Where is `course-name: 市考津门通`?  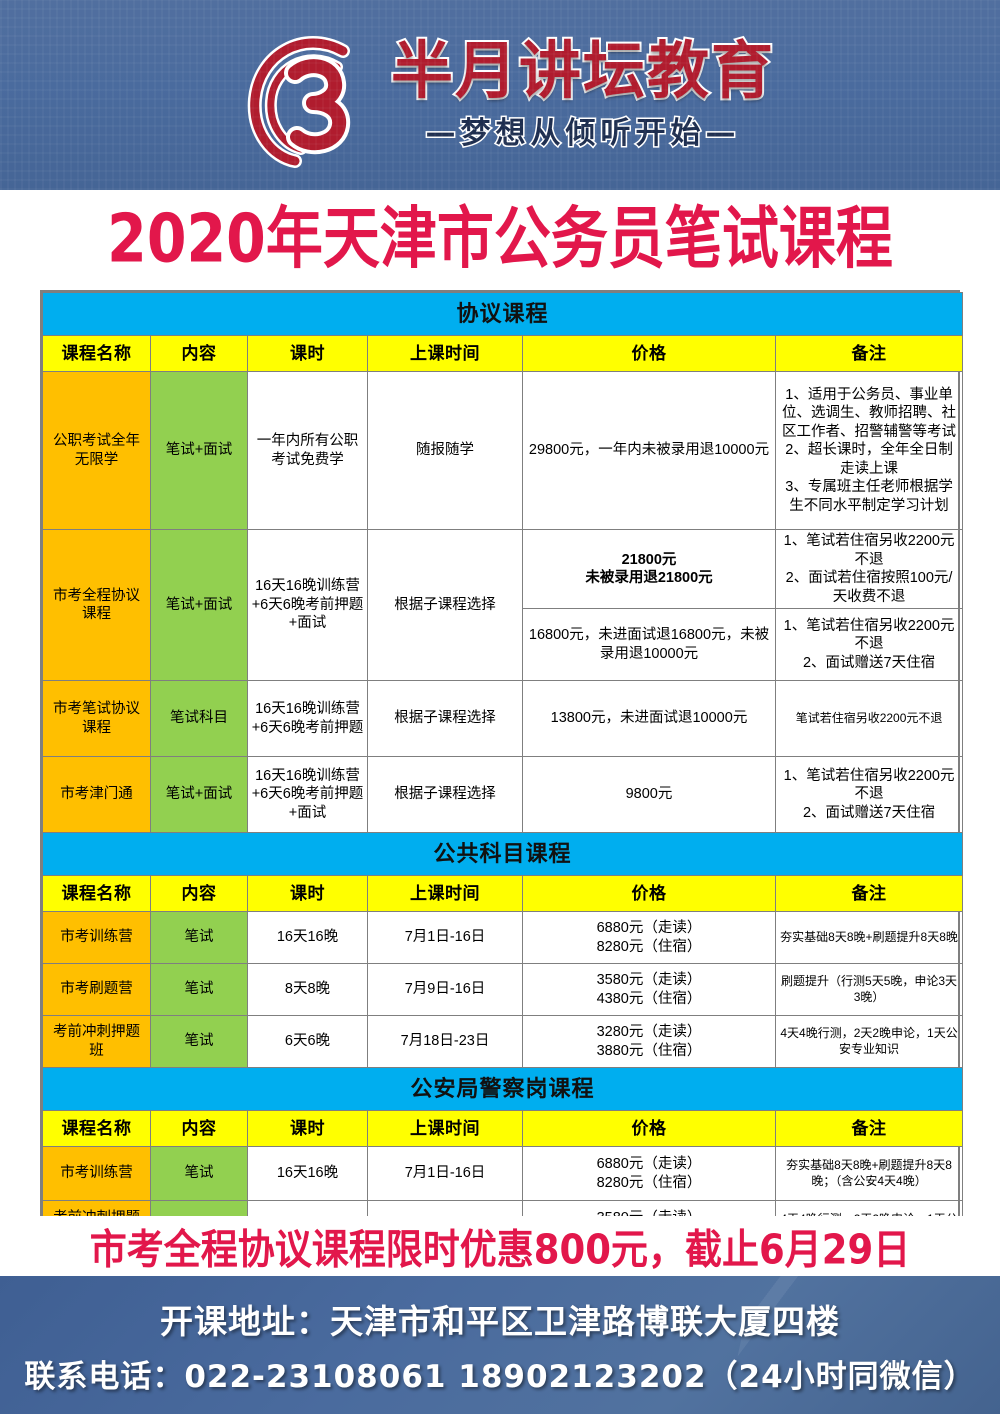
course-name: 市考津门通 is located at coordinates (96, 795).